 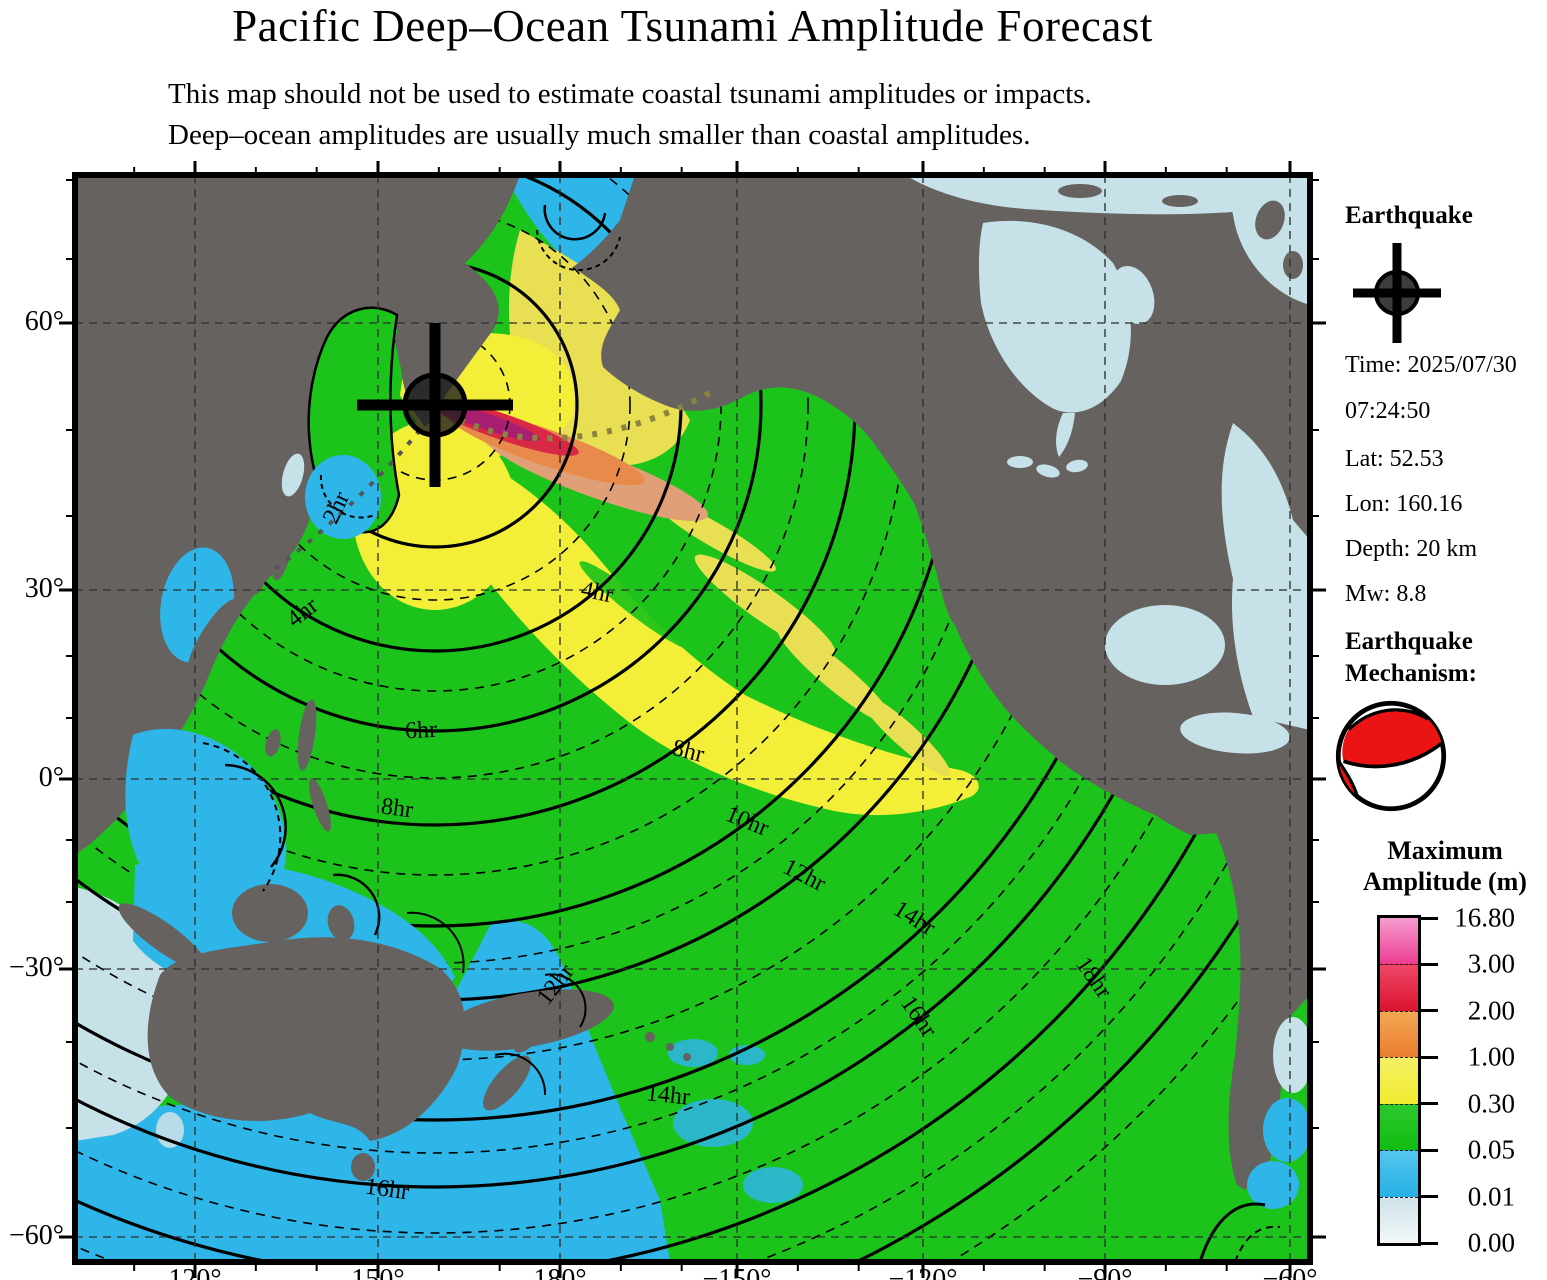 What do you see at coordinates (1491, 1056) in the screenshot?
I see `colorbar-label-1.00: 1.00` at bounding box center [1491, 1056].